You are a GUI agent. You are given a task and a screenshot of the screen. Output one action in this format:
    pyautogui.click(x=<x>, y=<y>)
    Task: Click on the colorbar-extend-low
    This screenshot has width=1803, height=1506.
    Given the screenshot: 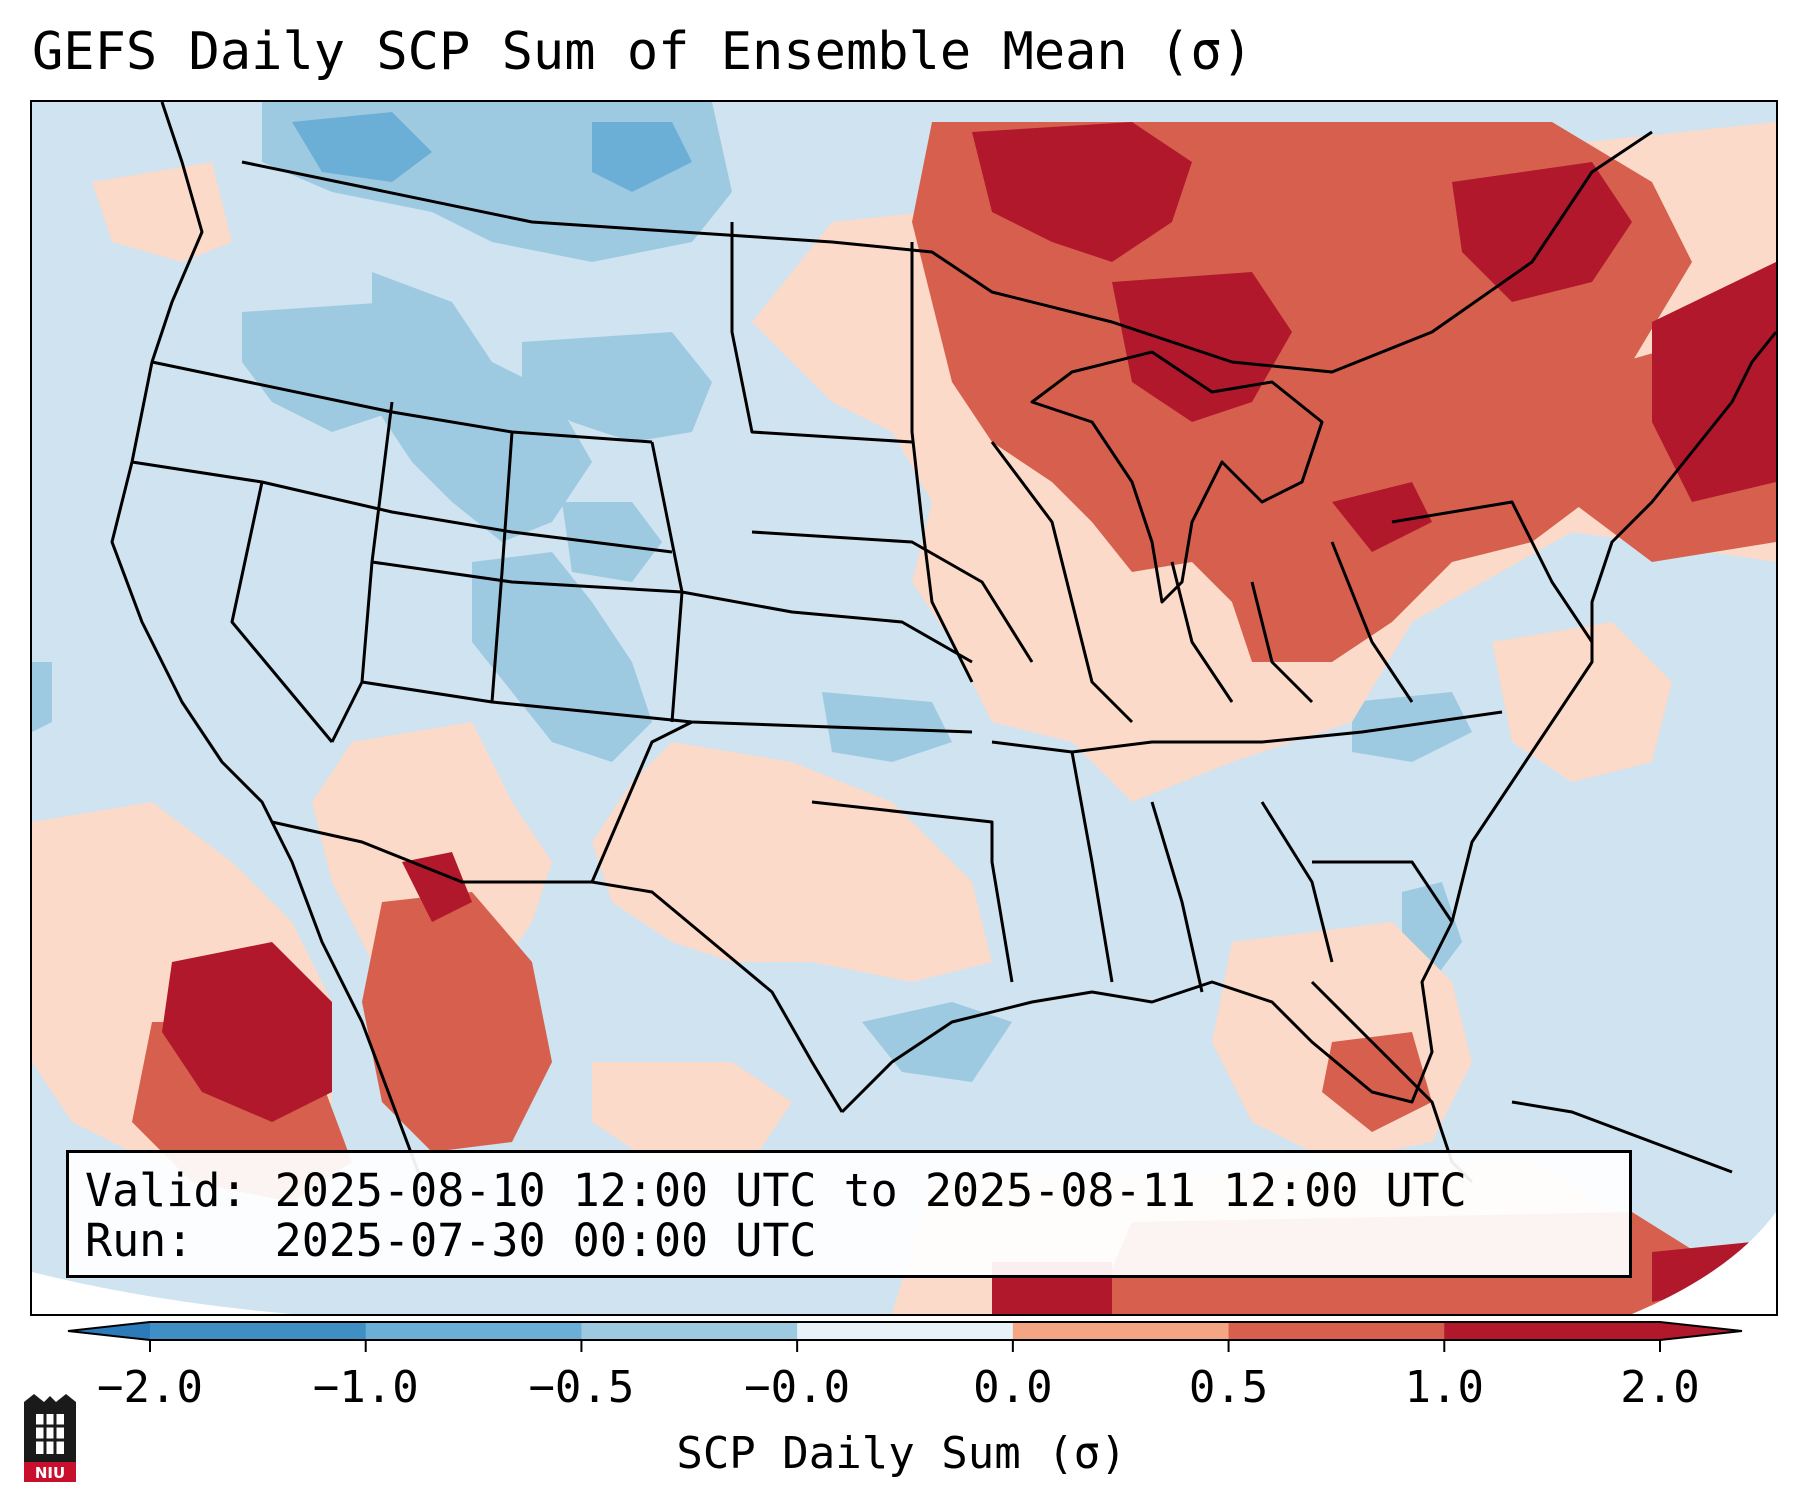 What is the action you would take?
    pyautogui.click(x=109, y=1331)
    